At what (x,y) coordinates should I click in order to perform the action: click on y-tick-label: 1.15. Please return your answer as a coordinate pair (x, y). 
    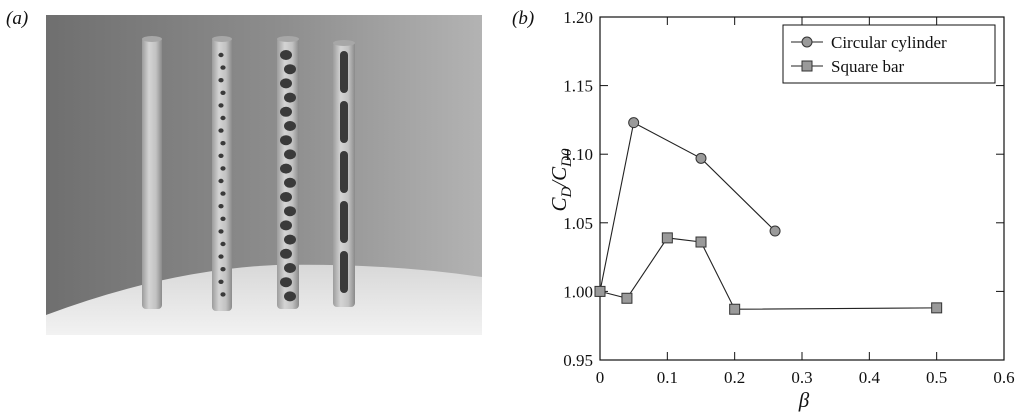
    Looking at the image, I should click on (578, 86).